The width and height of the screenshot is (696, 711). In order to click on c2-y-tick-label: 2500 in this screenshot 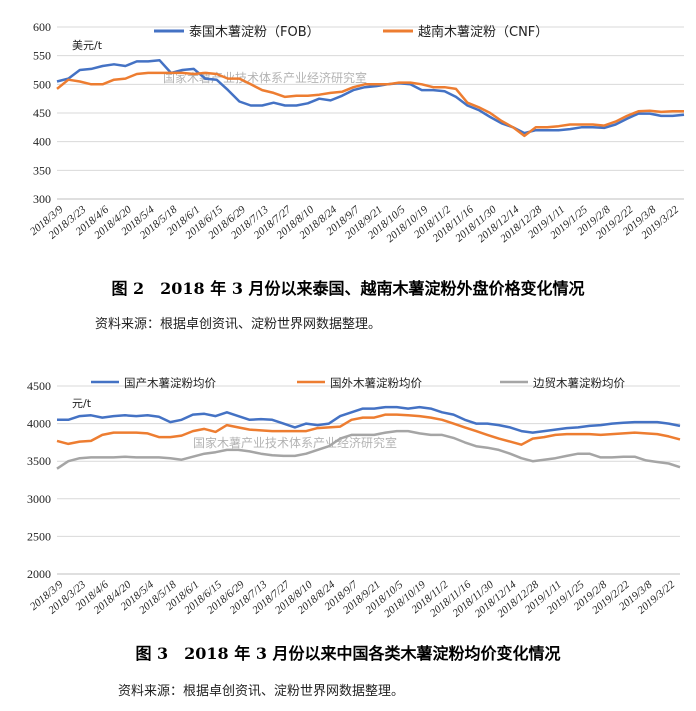, I will do `click(39, 536)`.